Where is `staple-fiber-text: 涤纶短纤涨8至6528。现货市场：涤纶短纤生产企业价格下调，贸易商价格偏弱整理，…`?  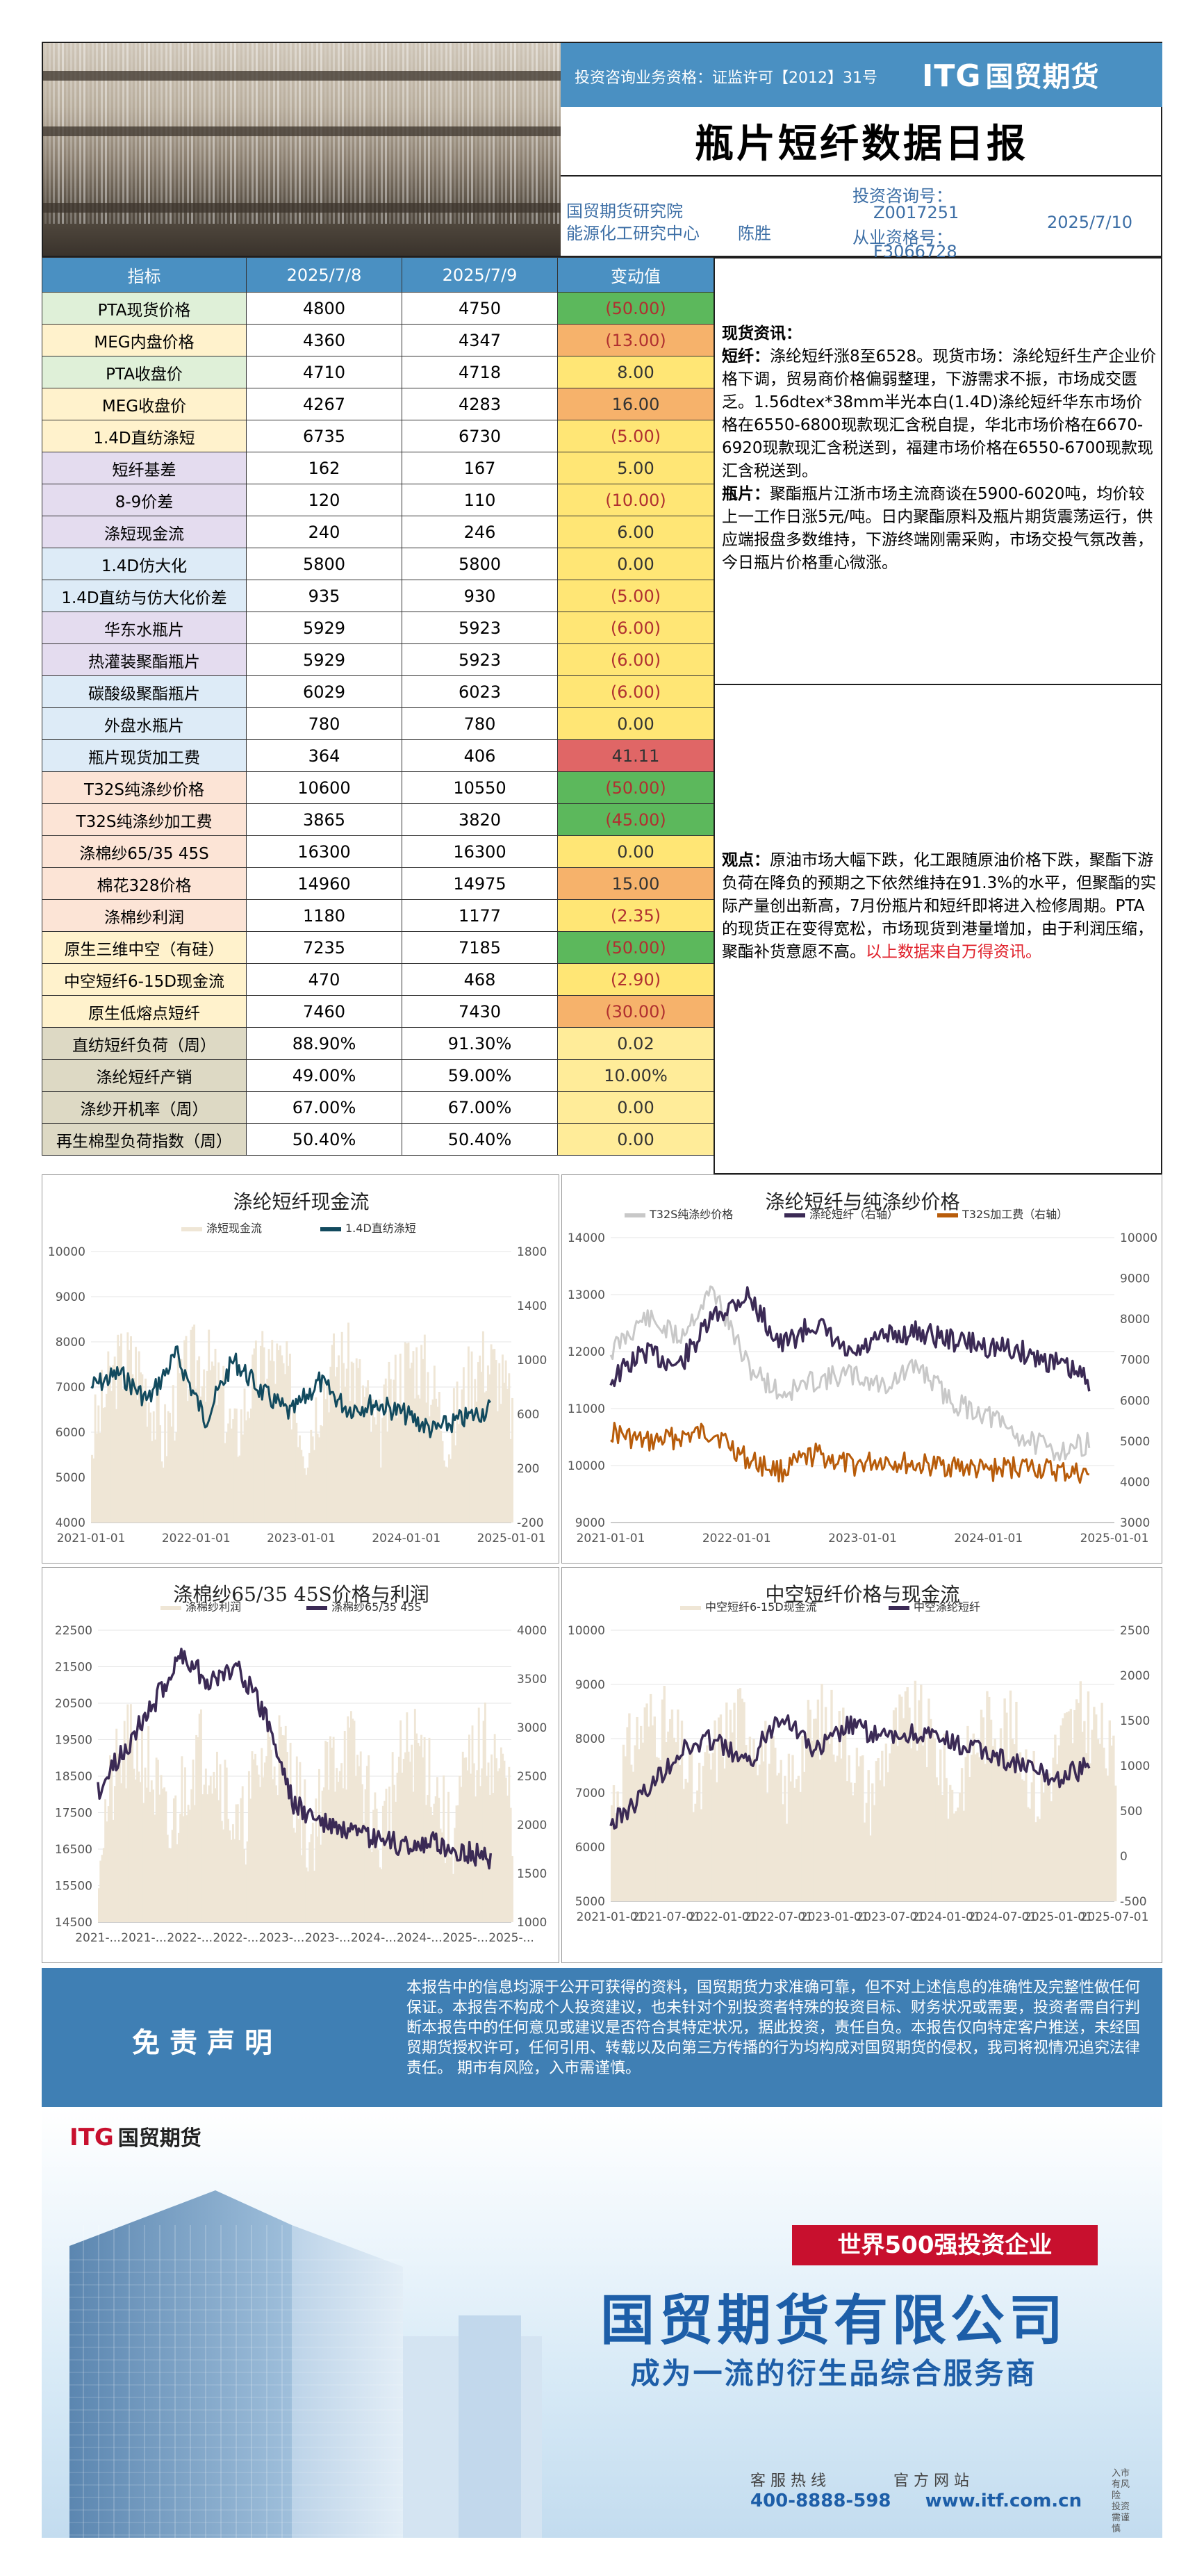 staple-fiber-text: 涤纶短纤涨8至6528。现货市场：涤纶短纤生产企业价格下调，贸易商价格偏弱整理，… is located at coordinates (939, 413).